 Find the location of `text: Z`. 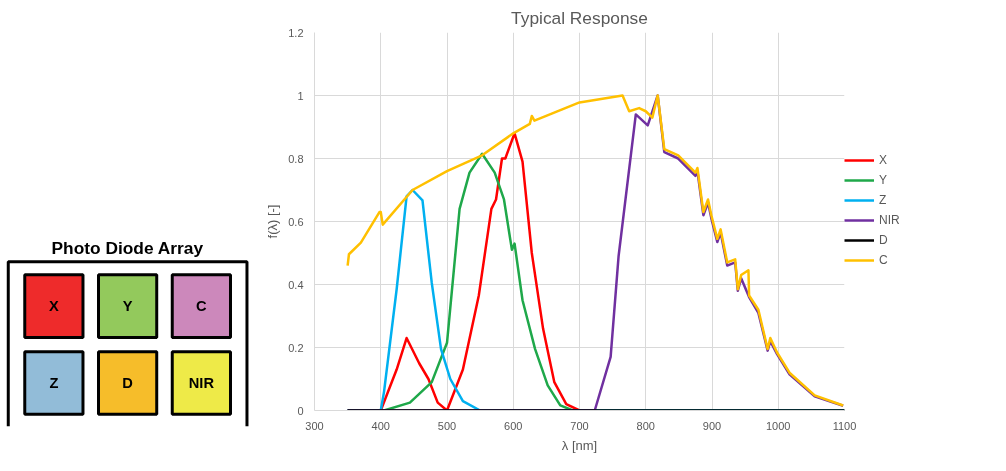

text: Z is located at coordinates (54, 383).